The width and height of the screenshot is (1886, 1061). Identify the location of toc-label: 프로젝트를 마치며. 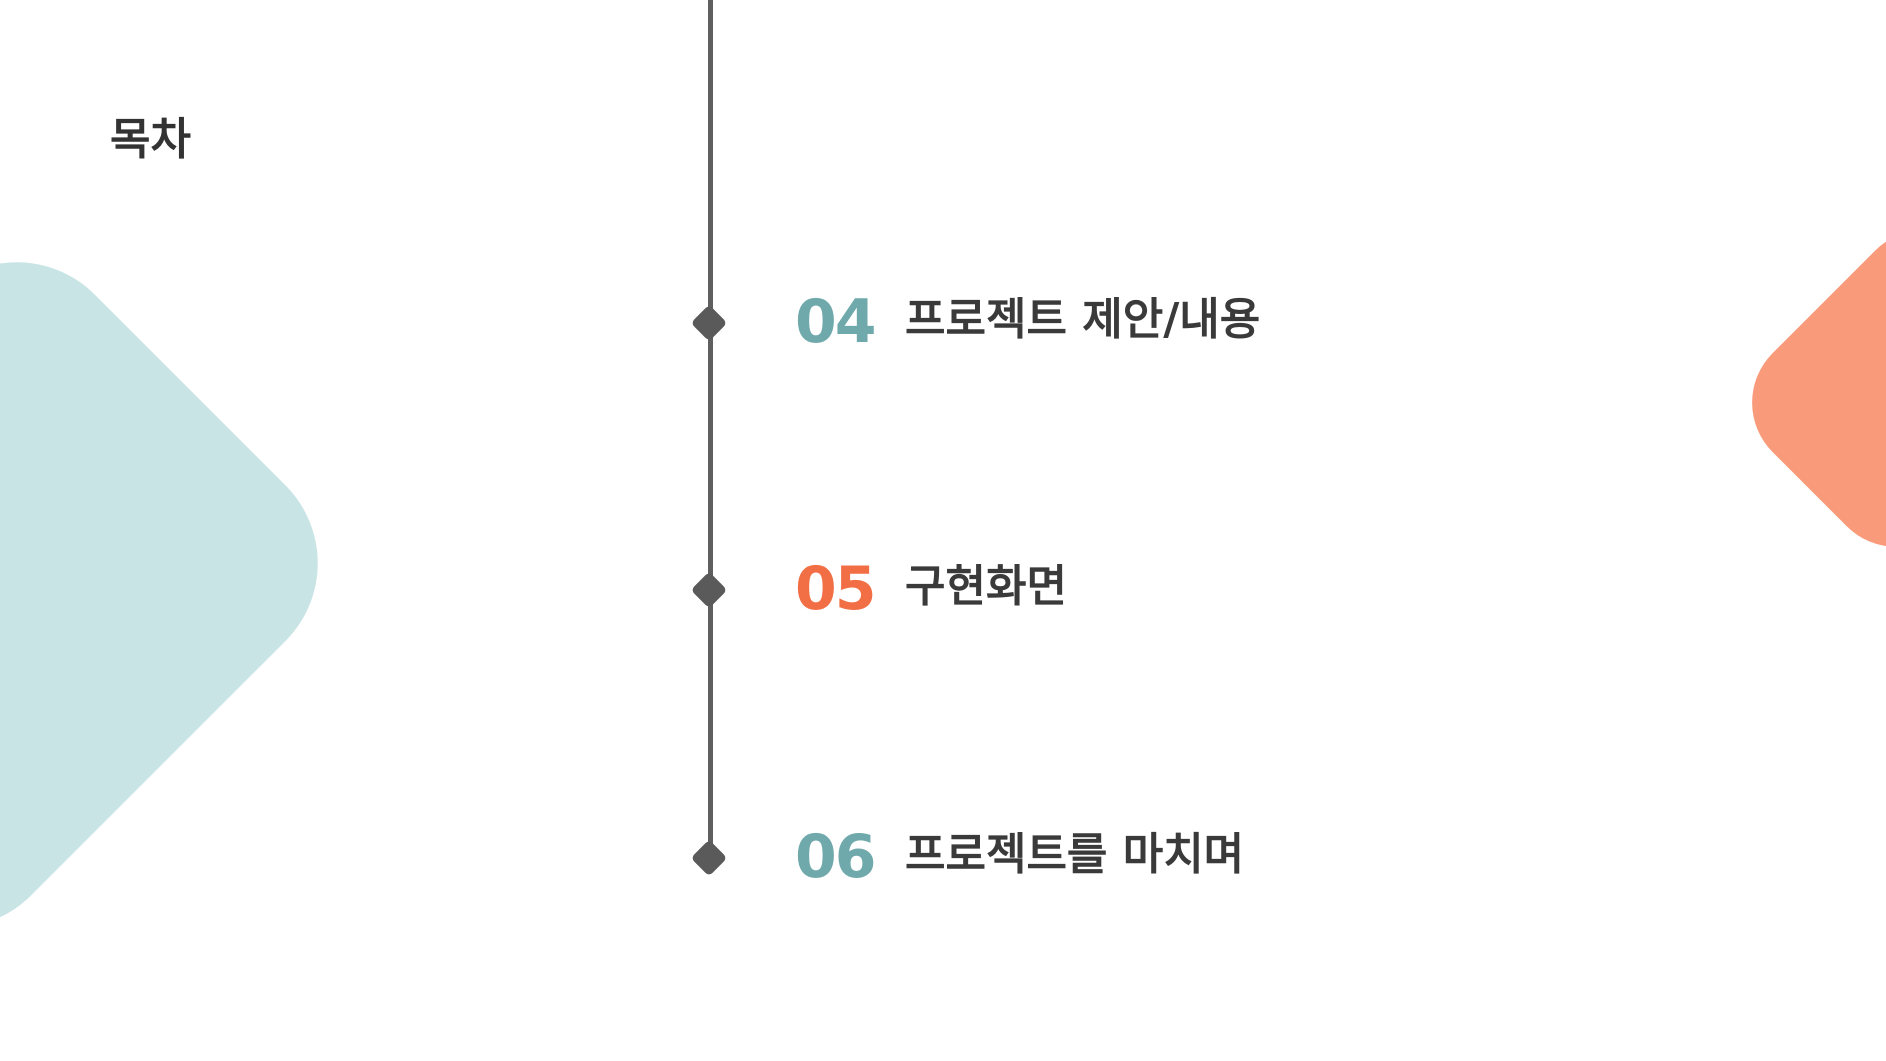
(1075, 854).